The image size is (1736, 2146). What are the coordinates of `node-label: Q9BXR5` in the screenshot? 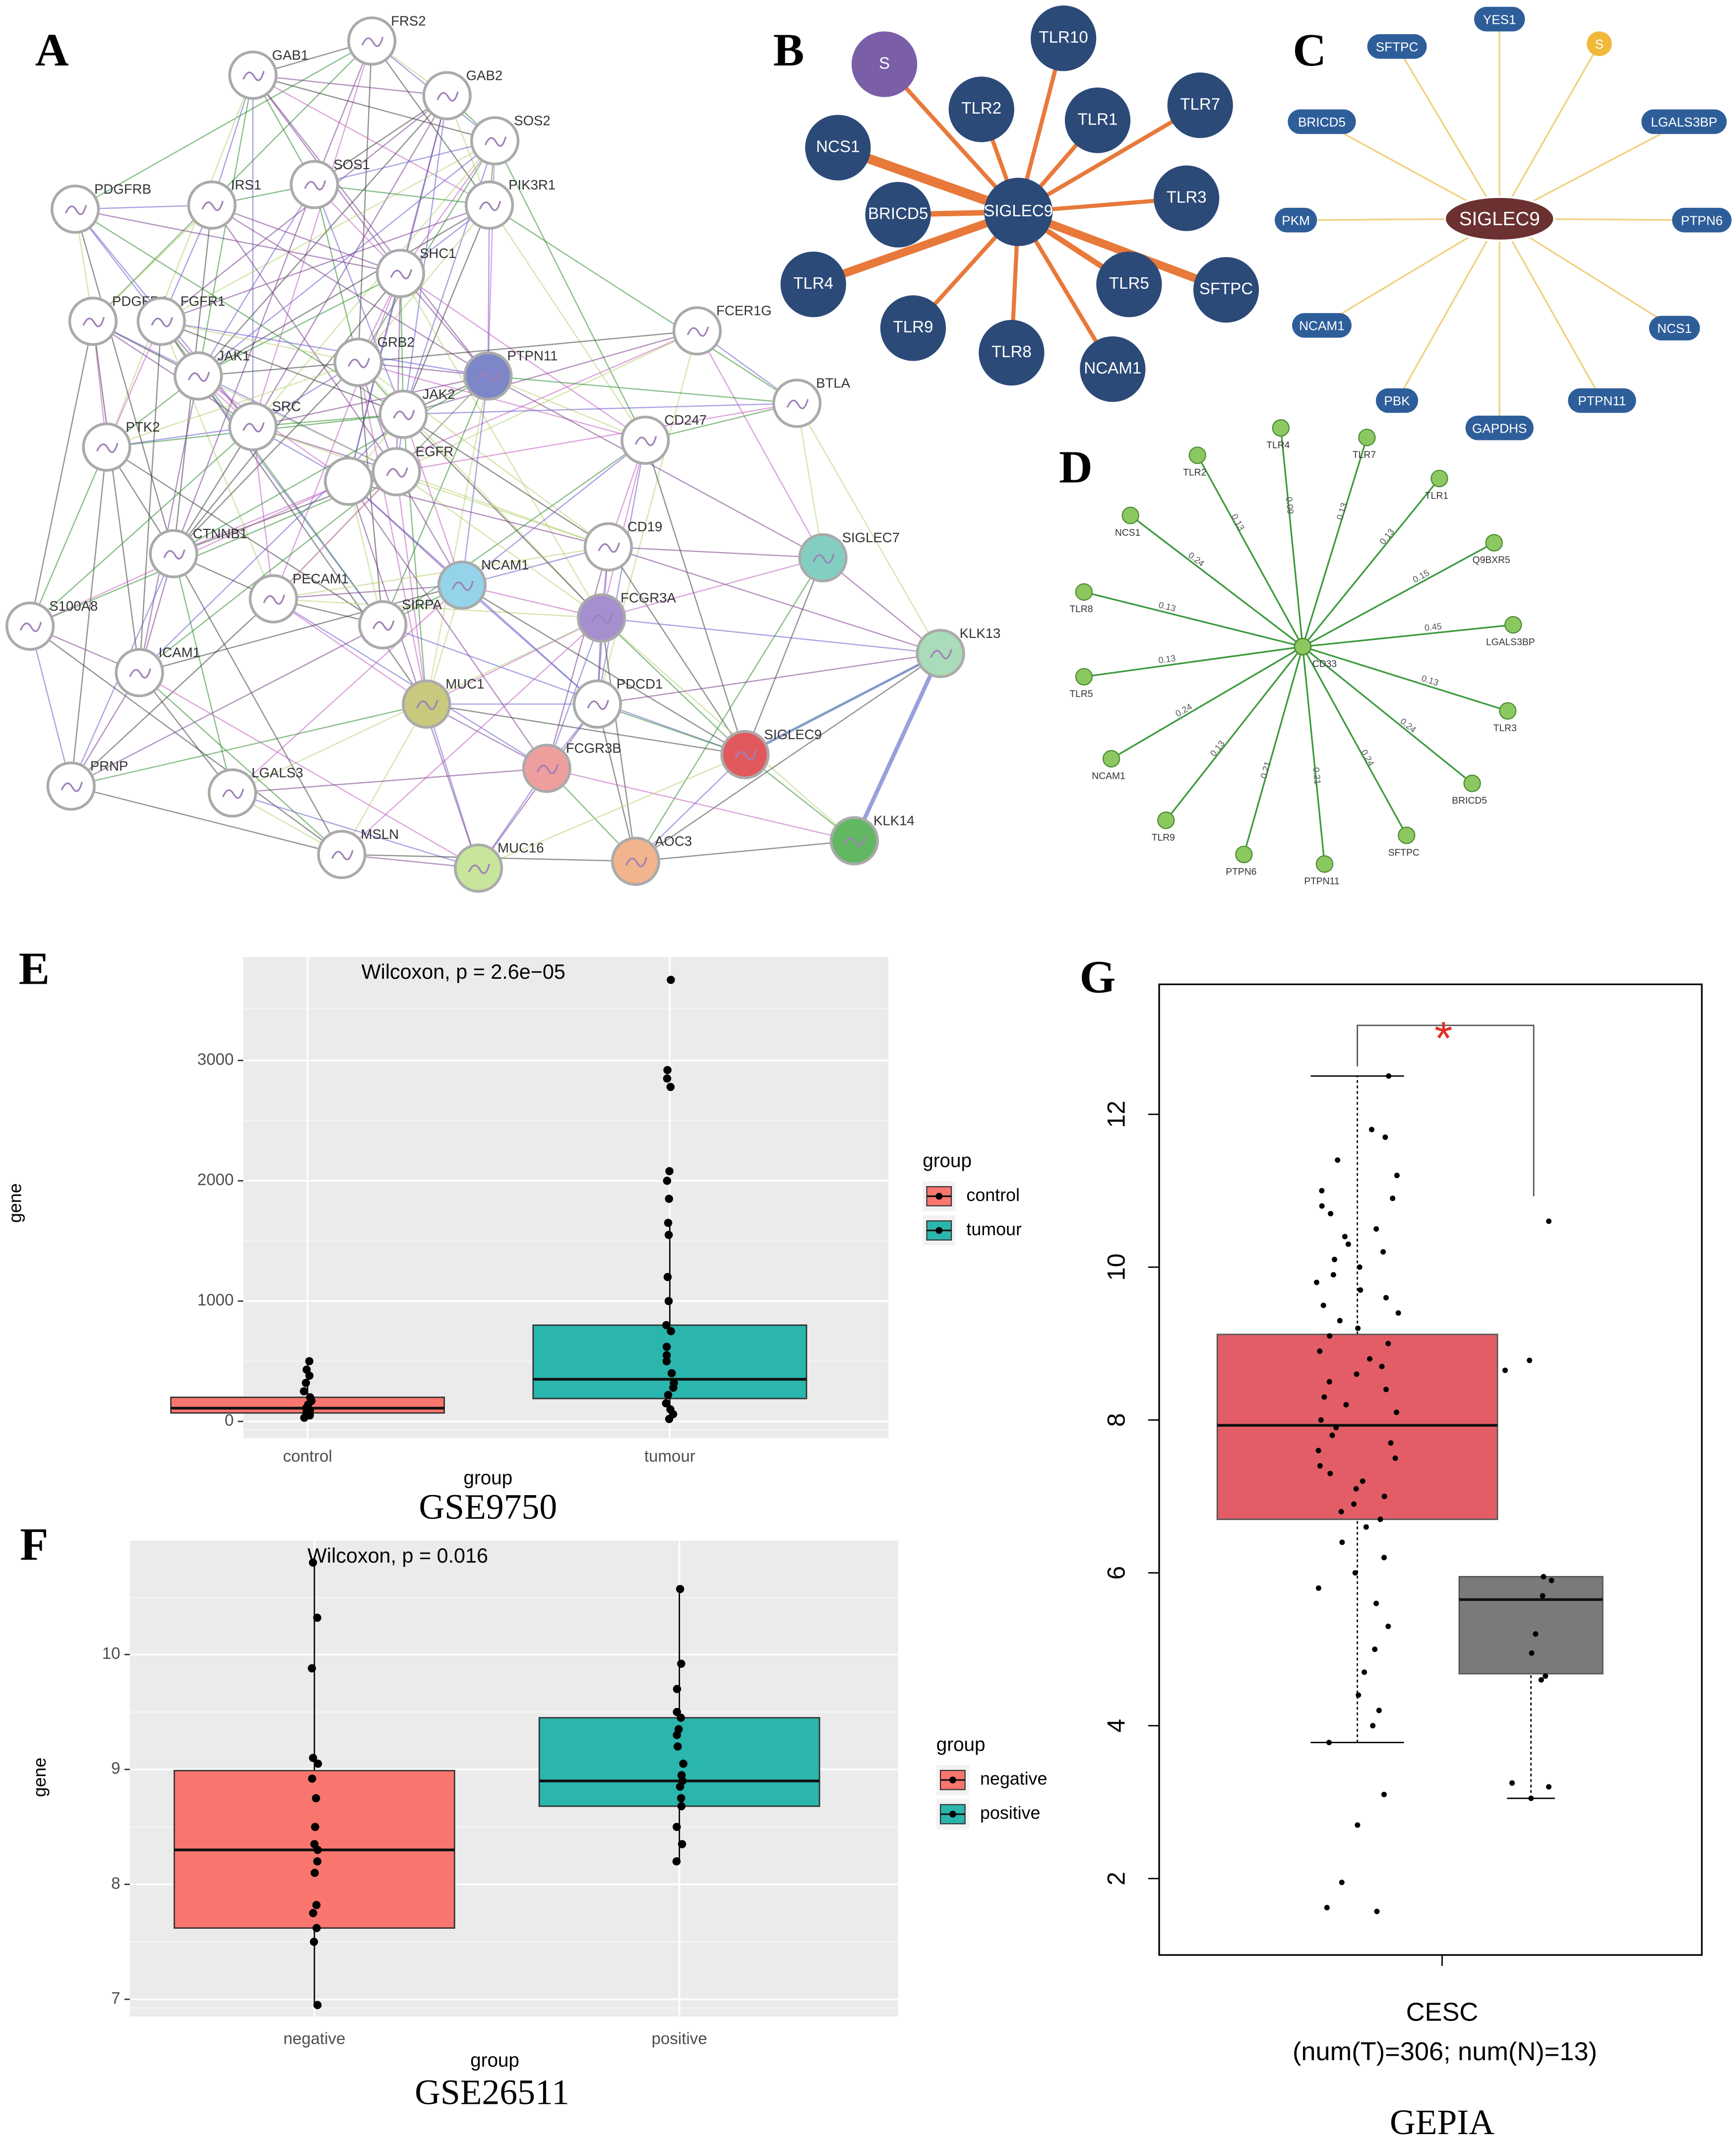 It's located at (1491, 561).